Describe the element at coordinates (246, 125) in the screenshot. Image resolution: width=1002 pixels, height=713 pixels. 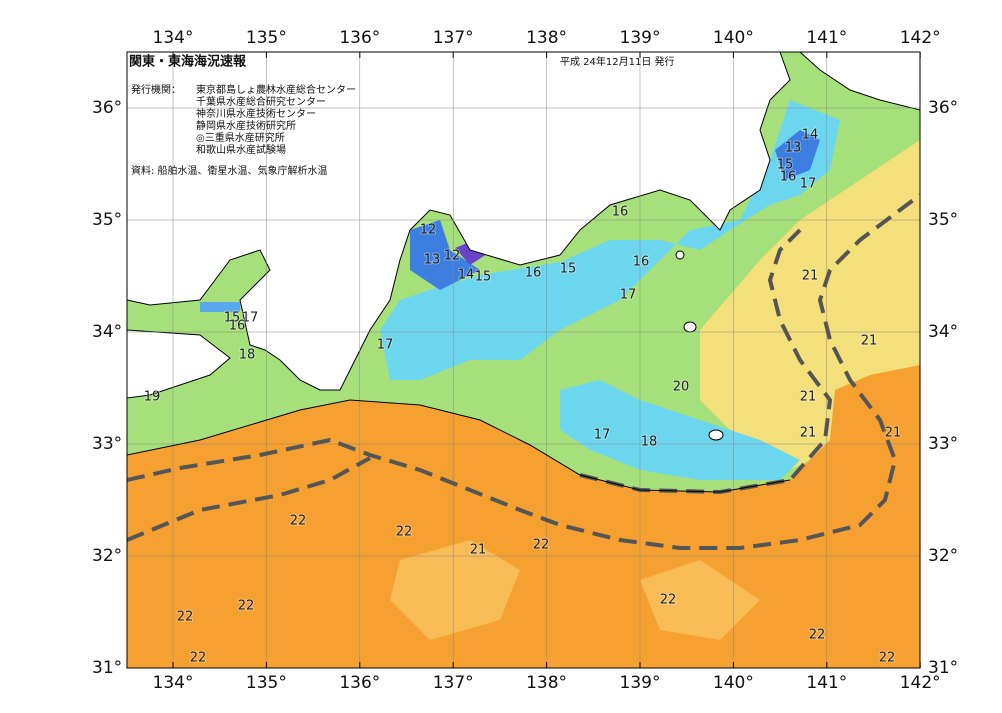
I see `issuer: 静岡県水産技術研究所` at that location.